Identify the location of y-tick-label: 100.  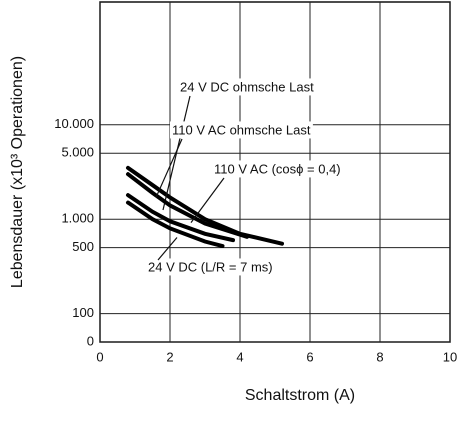
(83, 312).